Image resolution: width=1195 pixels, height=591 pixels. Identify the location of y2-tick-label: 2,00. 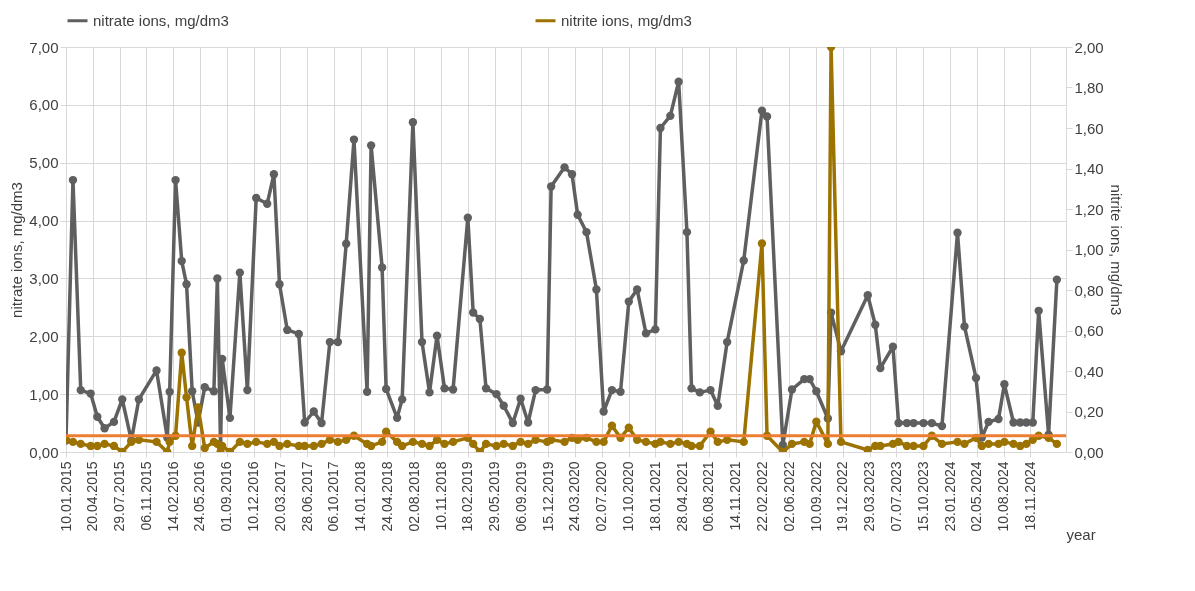
(1089, 47).